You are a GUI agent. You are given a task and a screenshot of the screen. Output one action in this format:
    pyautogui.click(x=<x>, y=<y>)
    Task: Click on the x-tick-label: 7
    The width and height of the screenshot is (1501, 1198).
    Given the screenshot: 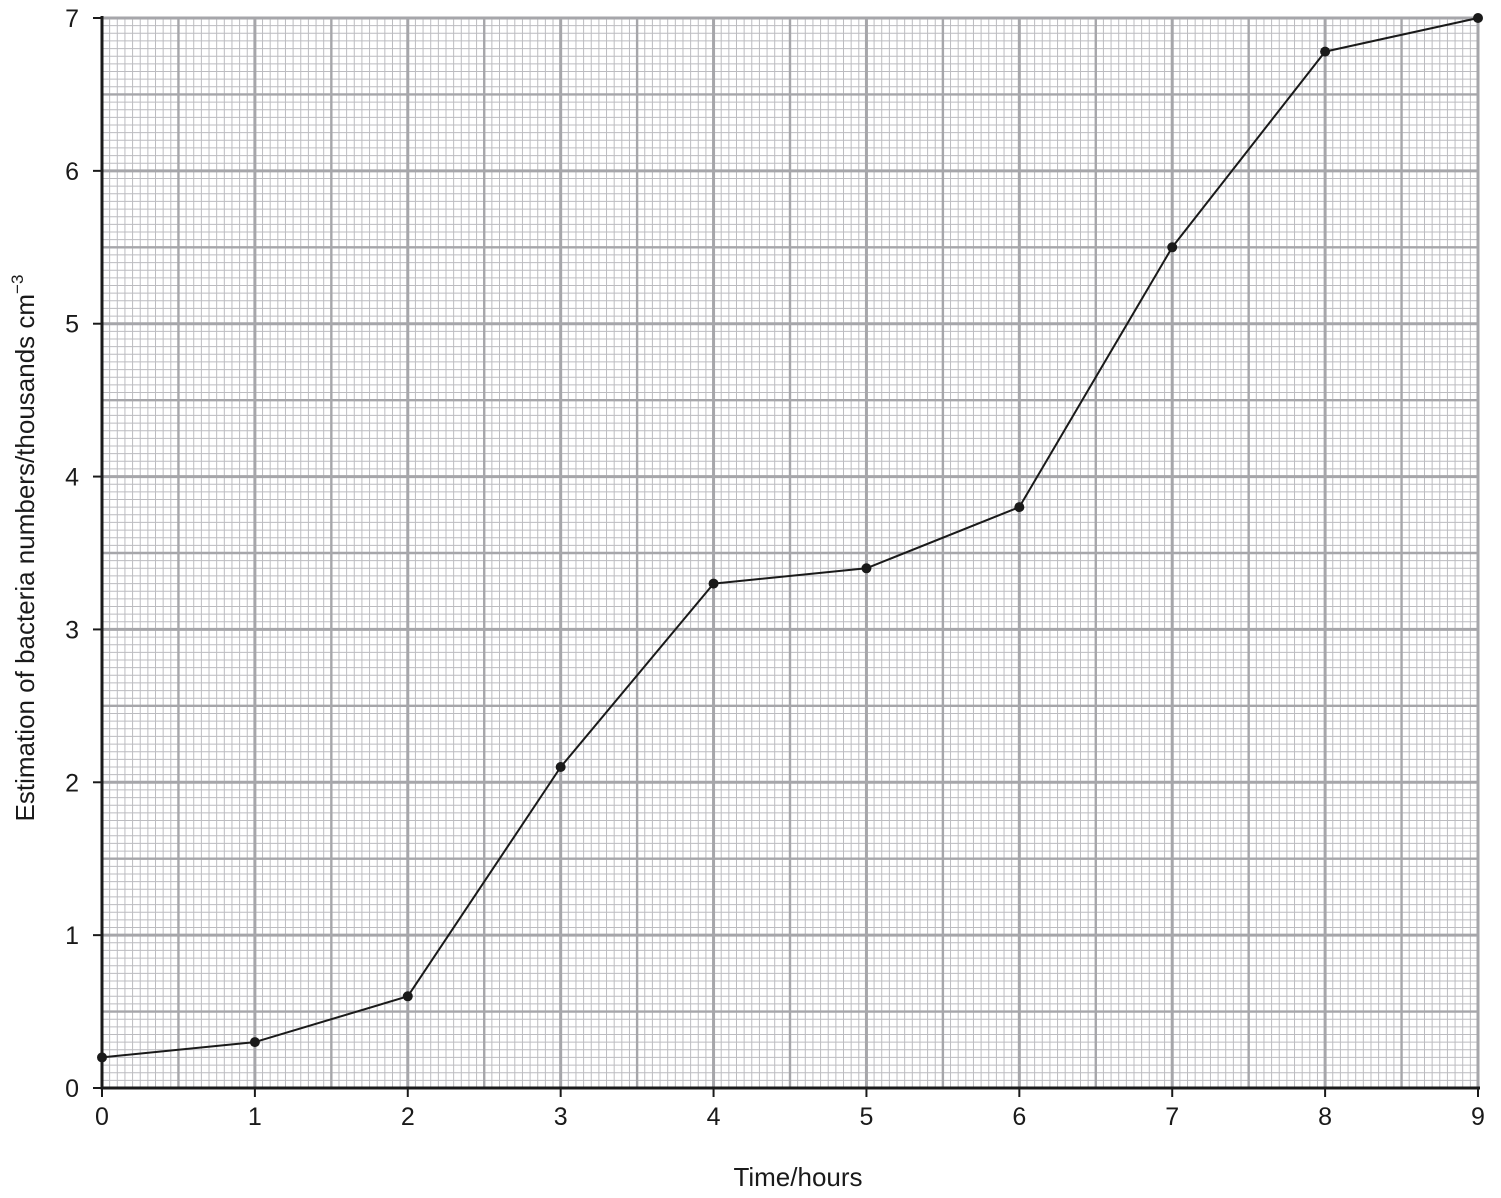 What is the action you would take?
    pyautogui.click(x=1172, y=1117)
    